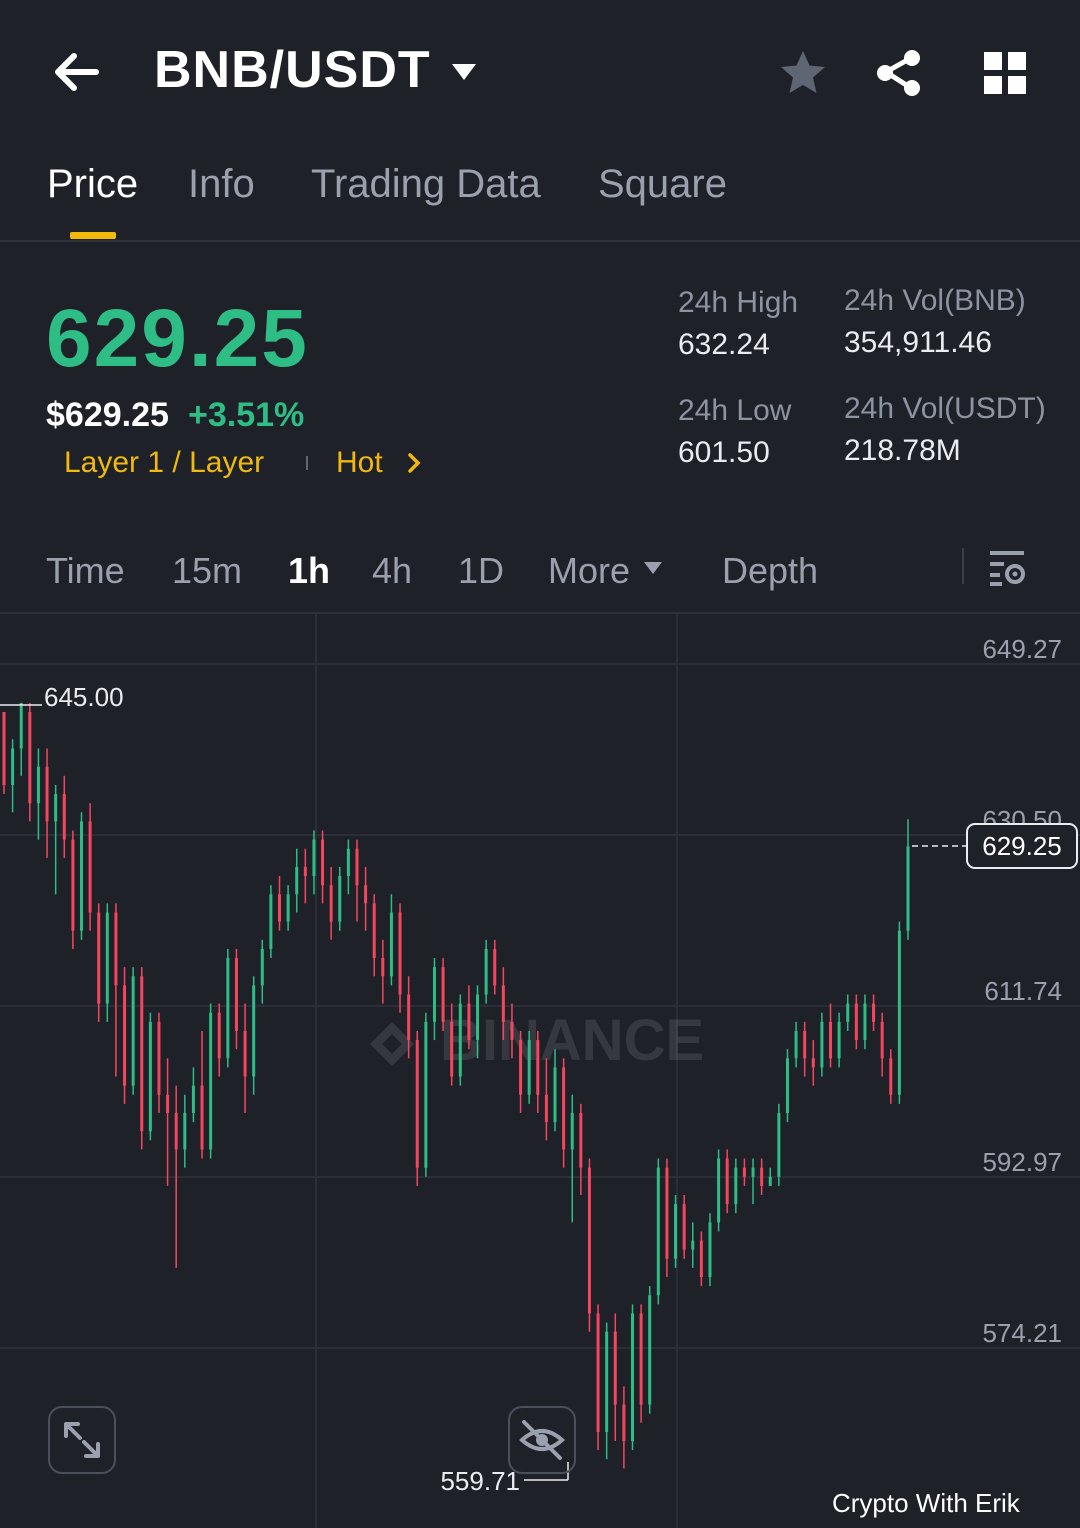 The width and height of the screenshot is (1080, 1528). I want to click on category-tag: Layer 1 / Layer, so click(164, 462).